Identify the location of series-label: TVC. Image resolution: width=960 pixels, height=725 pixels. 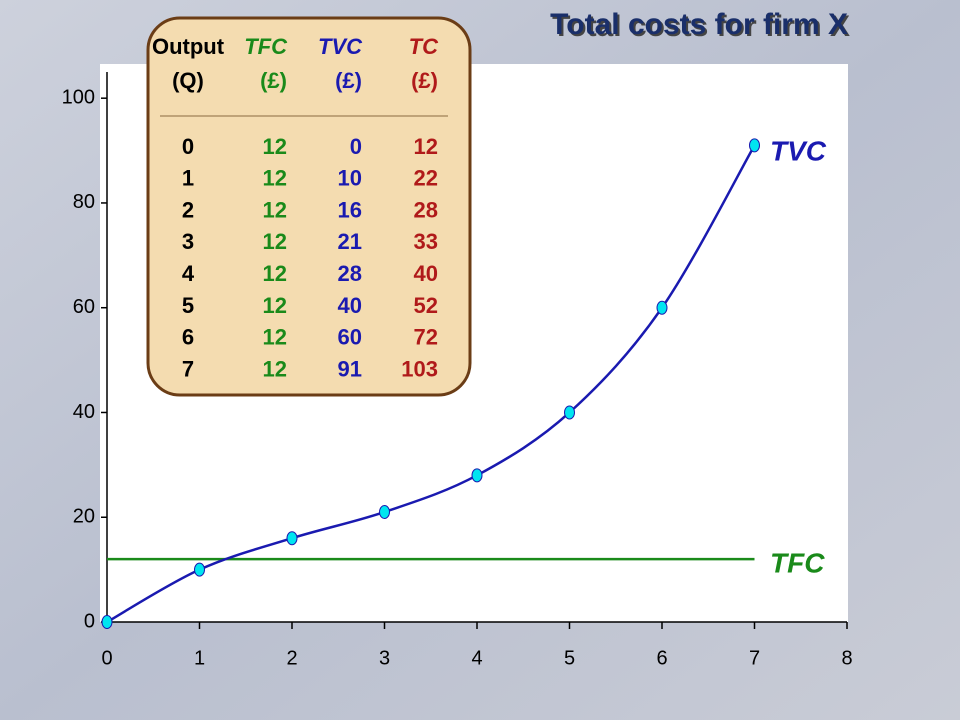
(798, 151).